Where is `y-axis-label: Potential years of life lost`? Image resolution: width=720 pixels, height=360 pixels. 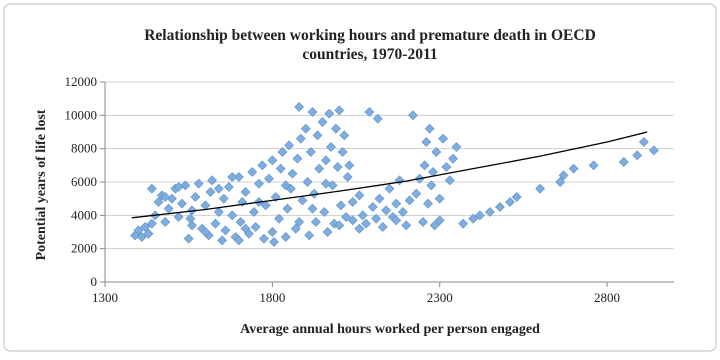 y-axis-label: Potential years of life lost is located at coordinates (41, 184).